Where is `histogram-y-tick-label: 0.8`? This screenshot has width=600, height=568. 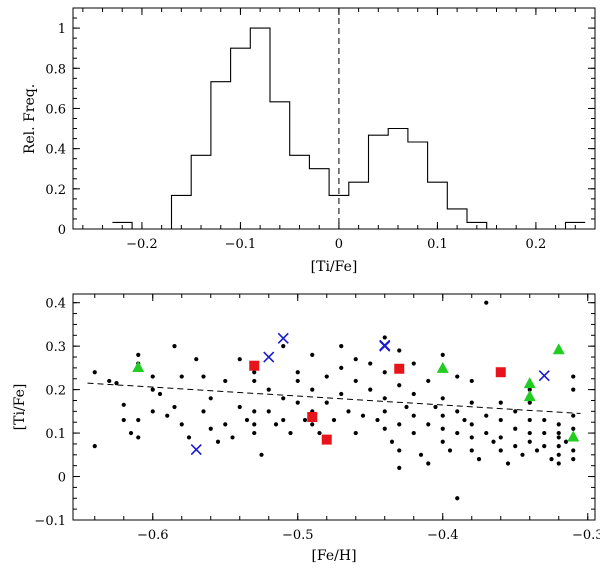
histogram-y-tick-label: 0.8 is located at coordinates (55, 69).